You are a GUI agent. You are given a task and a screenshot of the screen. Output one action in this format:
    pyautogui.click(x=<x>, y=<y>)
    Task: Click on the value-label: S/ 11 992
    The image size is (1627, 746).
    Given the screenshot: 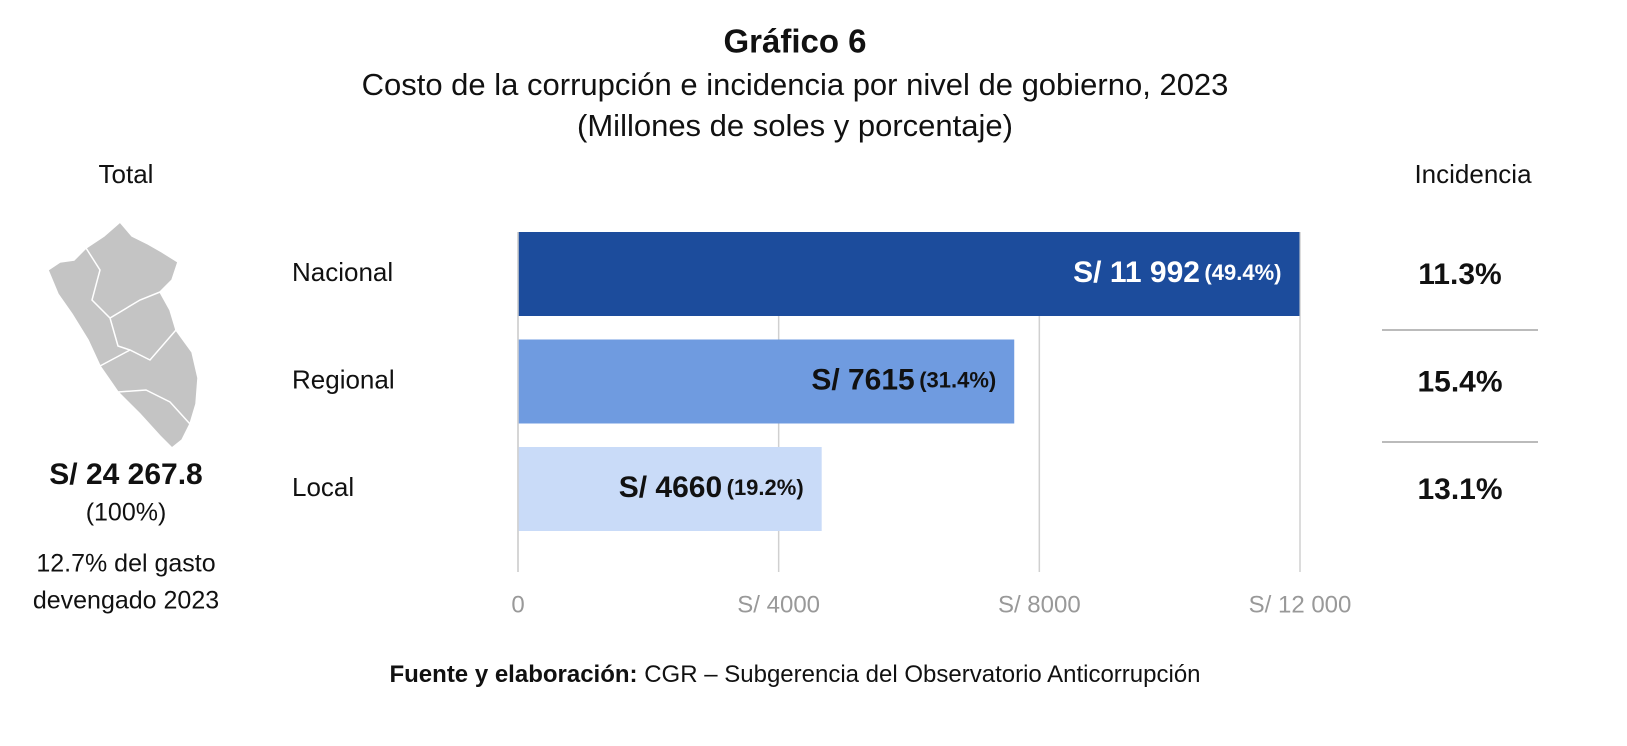 What is the action you would take?
    pyautogui.click(x=1136, y=272)
    